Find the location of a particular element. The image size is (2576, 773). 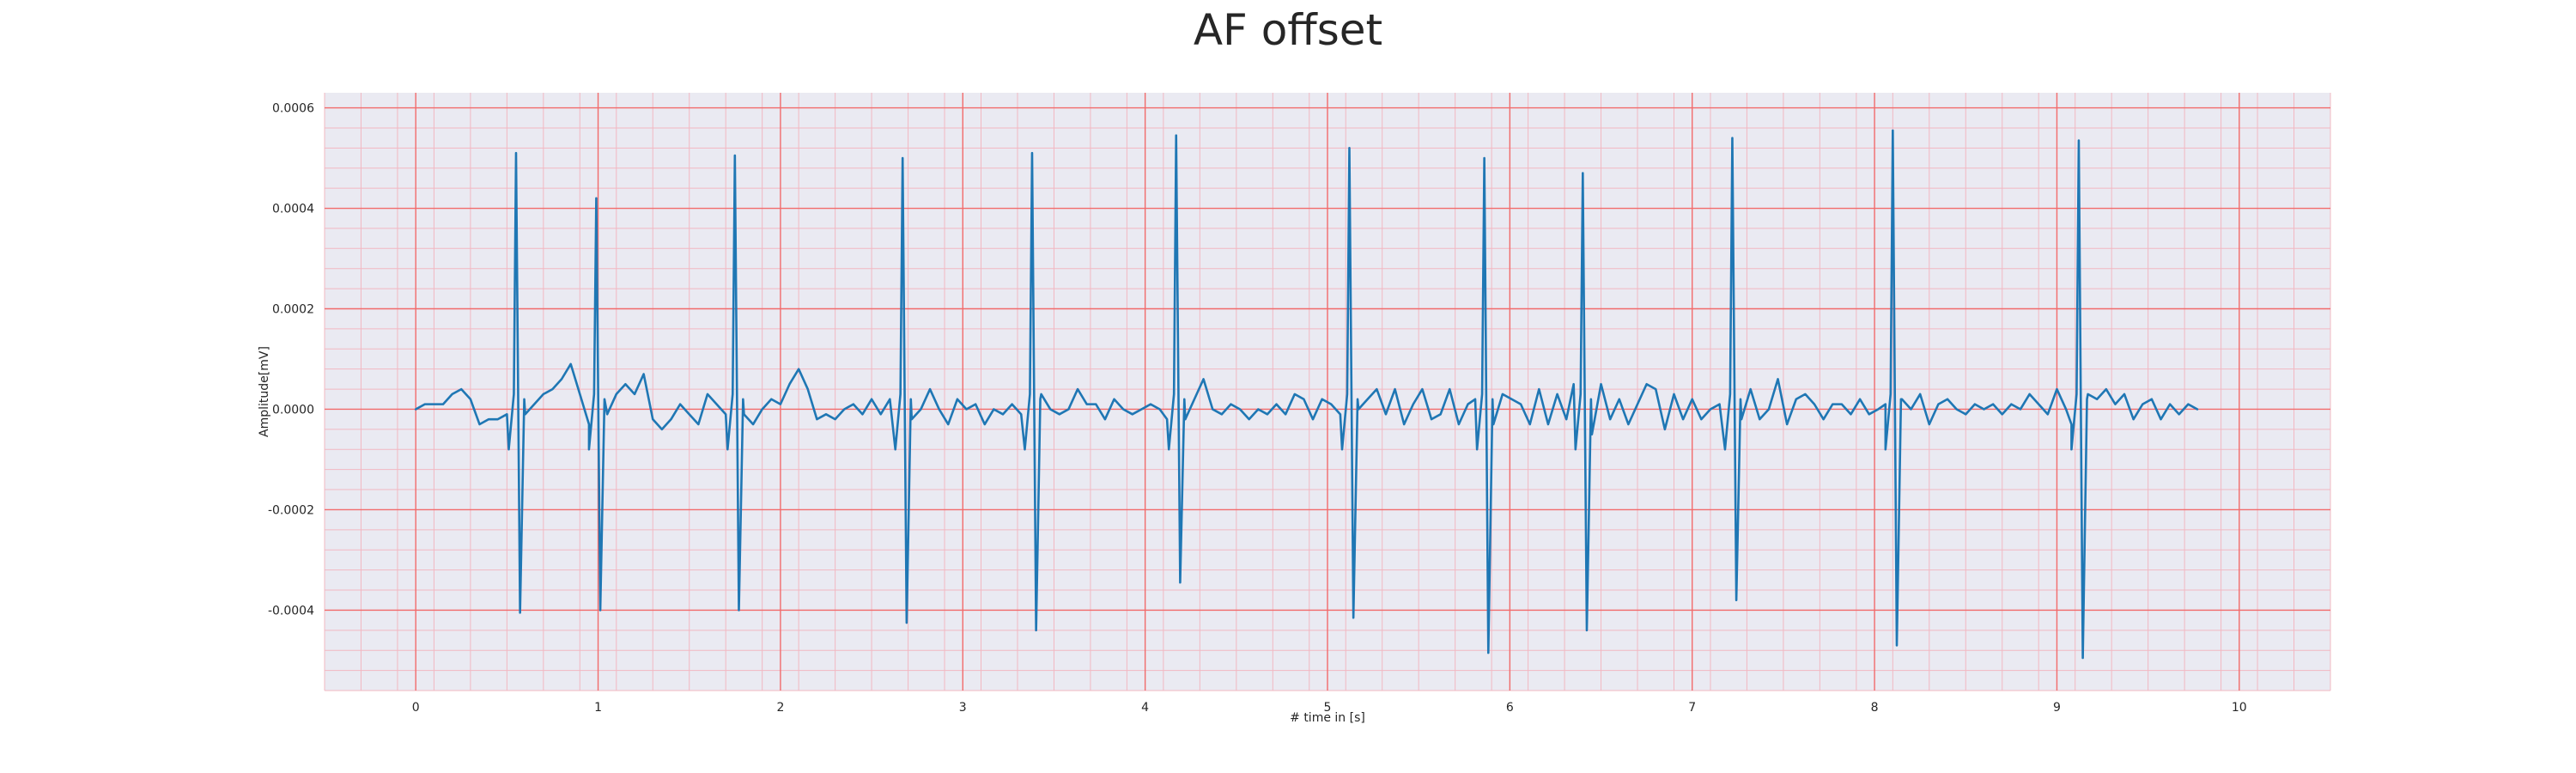

y-tick-label: -0.0004 is located at coordinates (291, 611).